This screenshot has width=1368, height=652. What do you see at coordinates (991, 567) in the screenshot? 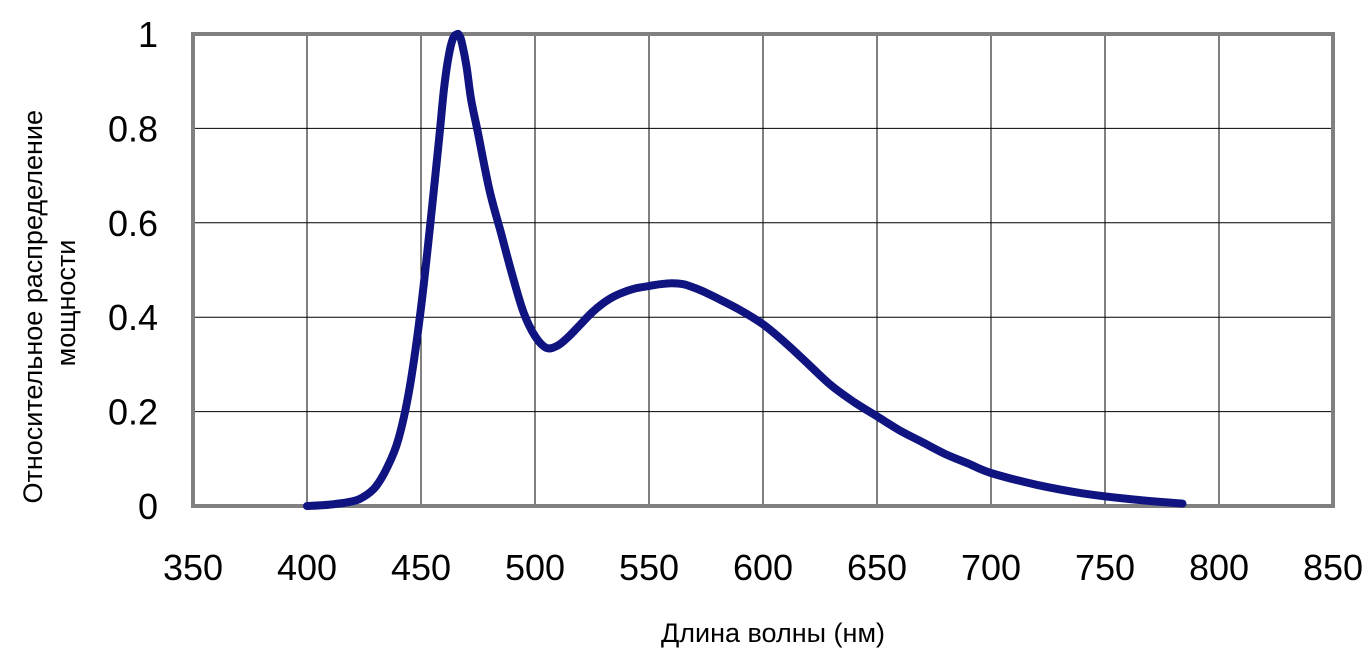
I see `x-tick-label: 700` at bounding box center [991, 567].